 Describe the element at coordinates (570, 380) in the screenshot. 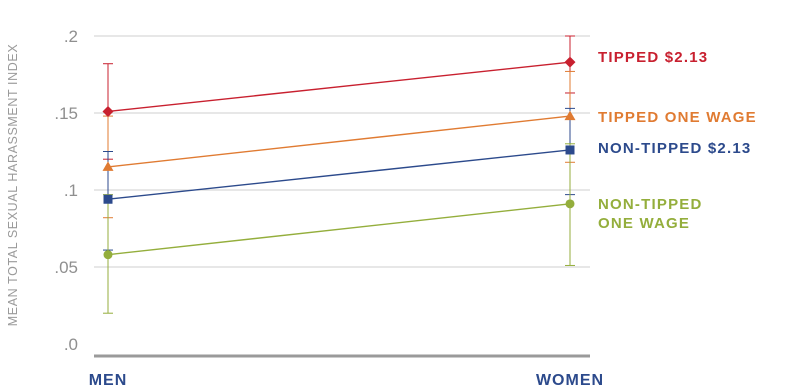

I see `x-tick-label-women: WOMEN` at that location.